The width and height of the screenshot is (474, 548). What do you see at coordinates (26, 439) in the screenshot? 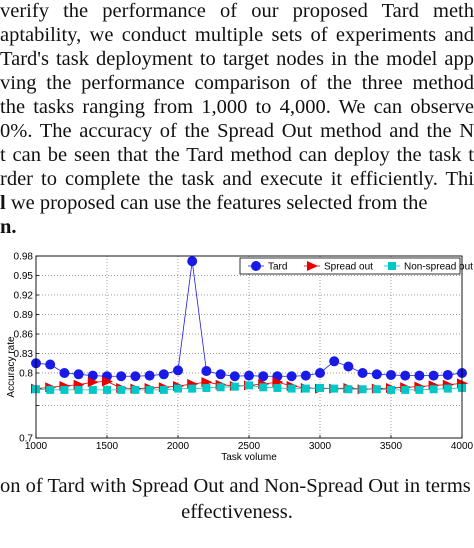
I see `y-tick-label: 0.7` at bounding box center [26, 439].